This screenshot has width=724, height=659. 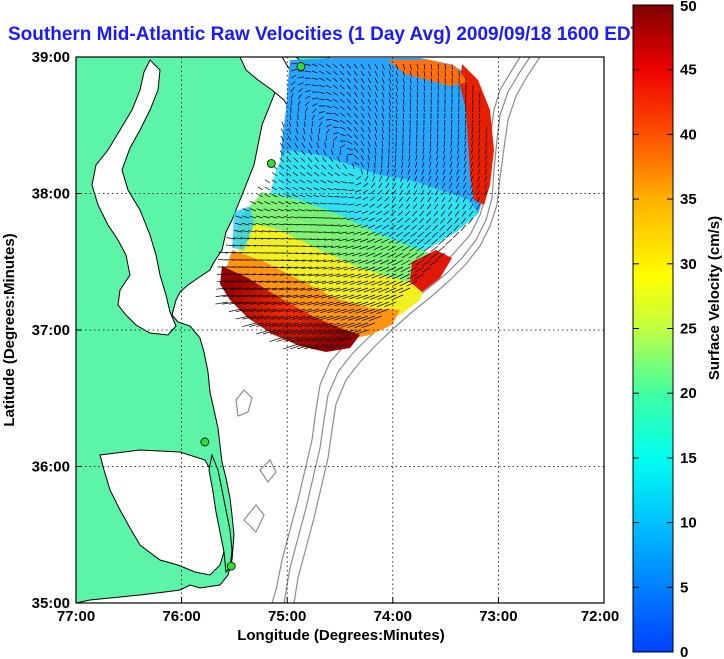 What do you see at coordinates (51, 603) in the screenshot?
I see `y-tick-label: 35:00` at bounding box center [51, 603].